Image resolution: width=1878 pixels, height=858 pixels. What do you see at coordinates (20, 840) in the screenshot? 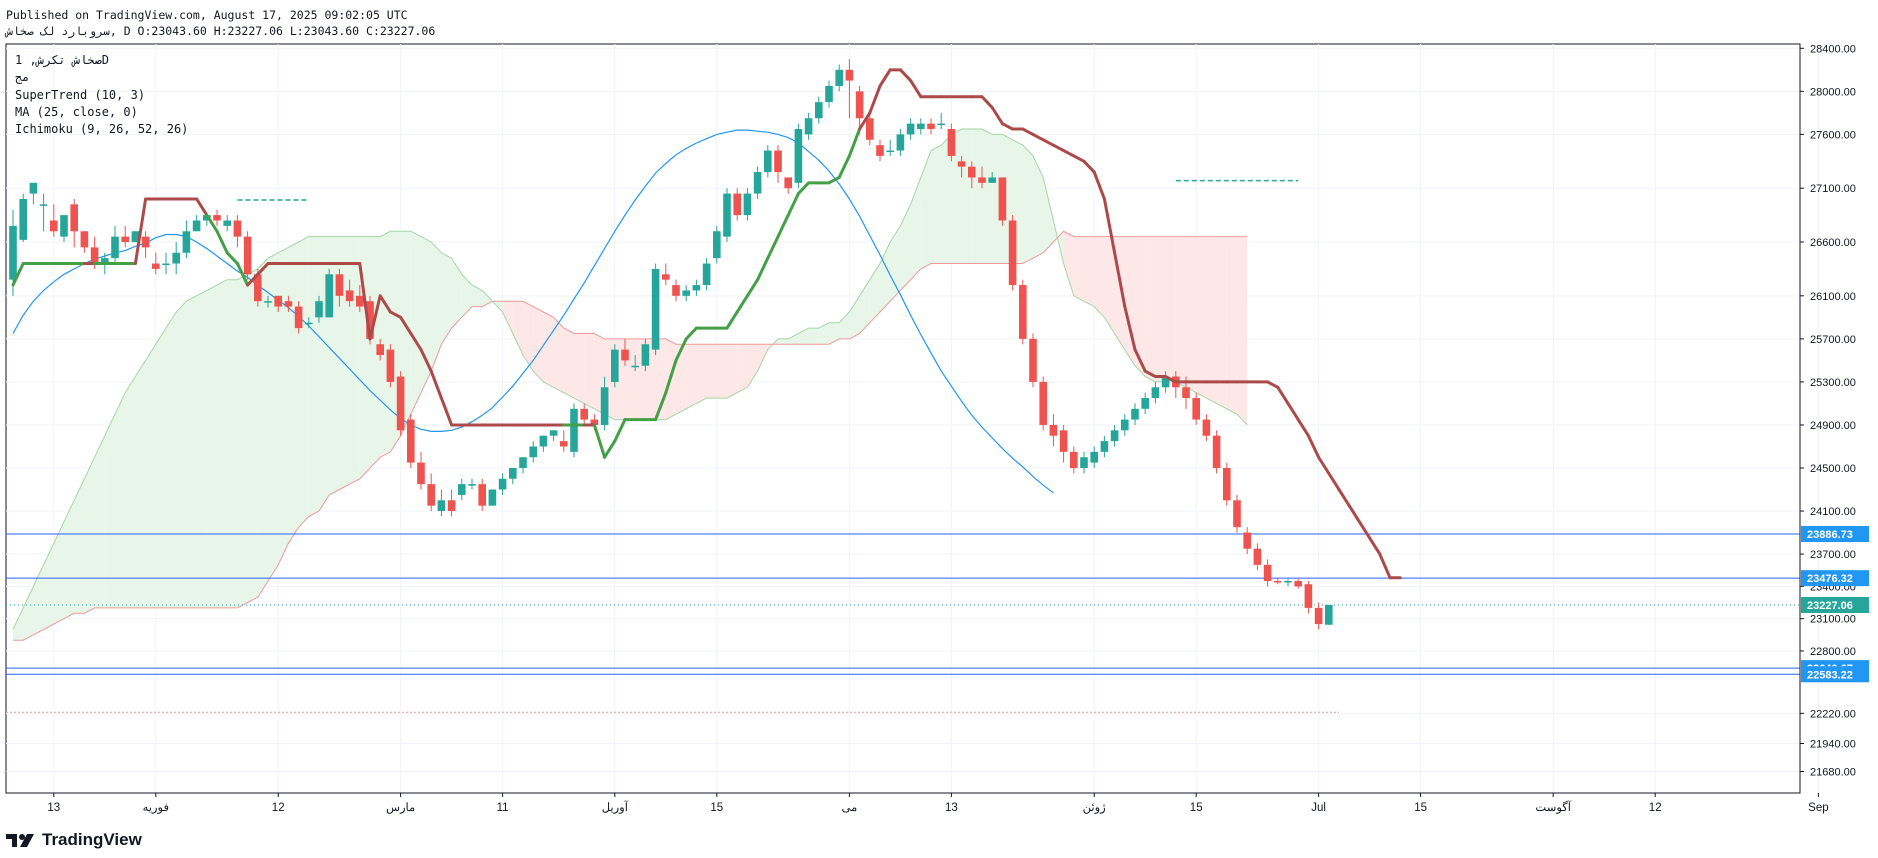
I see `tradingview-logo-icon` at bounding box center [20, 840].